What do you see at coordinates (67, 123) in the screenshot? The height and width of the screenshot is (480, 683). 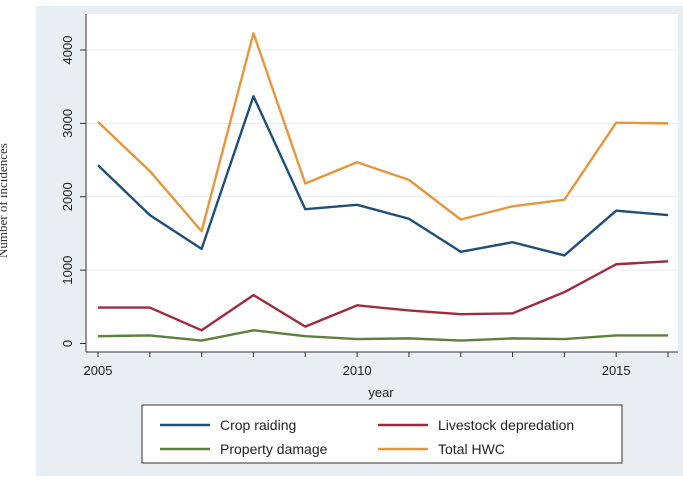 I see `y-tick-label: 3000` at bounding box center [67, 123].